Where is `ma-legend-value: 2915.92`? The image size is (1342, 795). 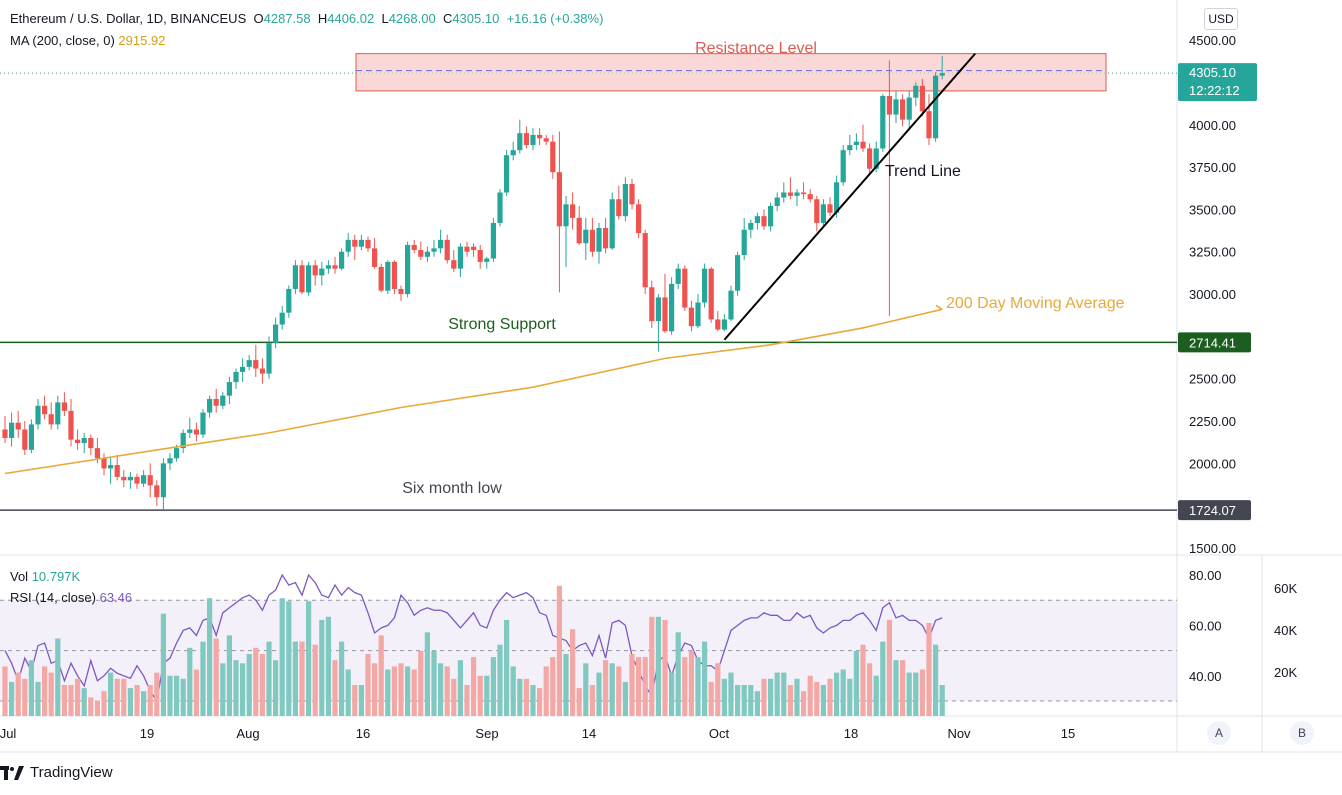 ma-legend-value: 2915.92 is located at coordinates (142, 40).